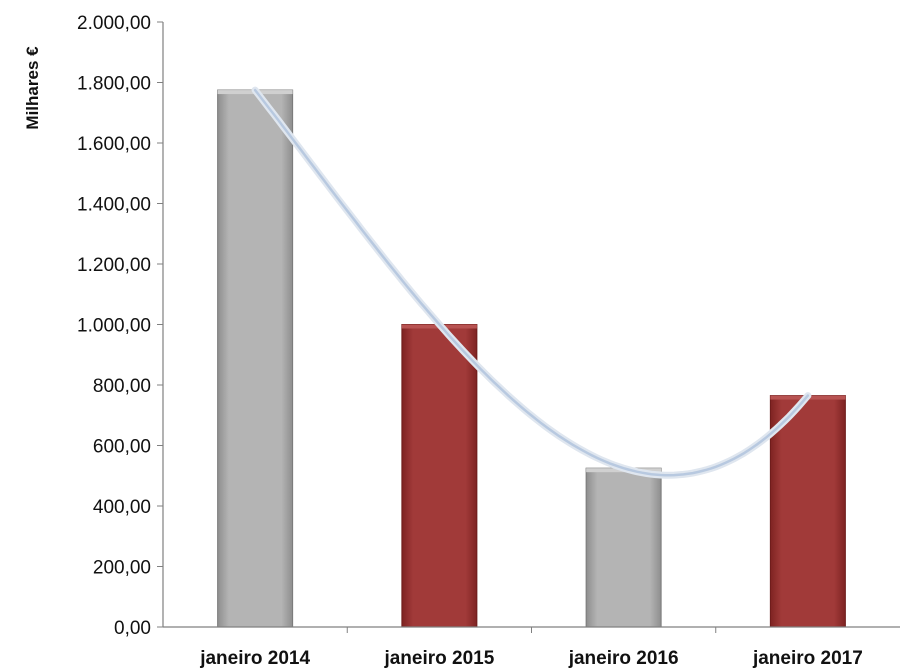 The width and height of the screenshot is (900, 671). I want to click on y-tick-label: 1.600,00, so click(114, 144).